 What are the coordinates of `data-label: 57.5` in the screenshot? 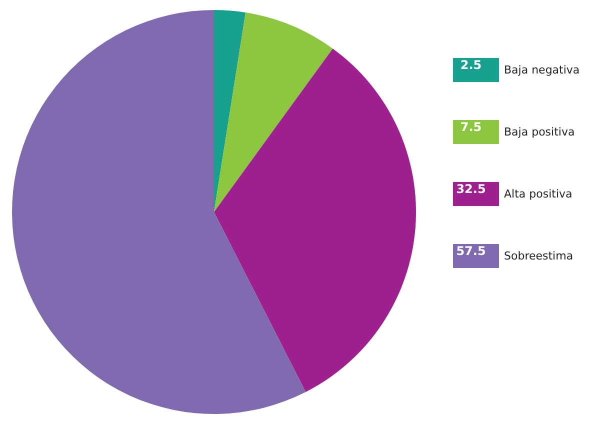 It's located at (471, 251).